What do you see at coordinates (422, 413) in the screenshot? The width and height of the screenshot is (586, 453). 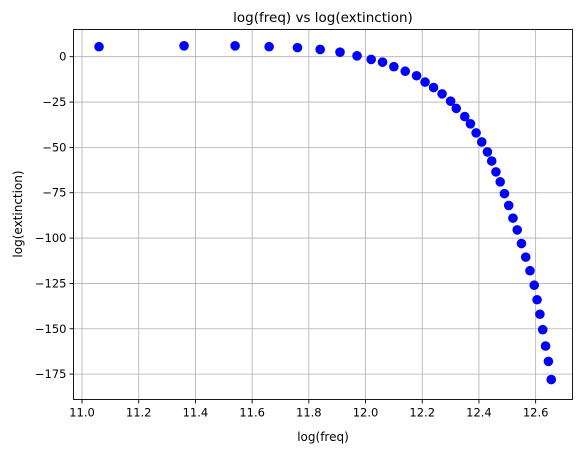 I see `x-tick-label: 12.2` at bounding box center [422, 413].